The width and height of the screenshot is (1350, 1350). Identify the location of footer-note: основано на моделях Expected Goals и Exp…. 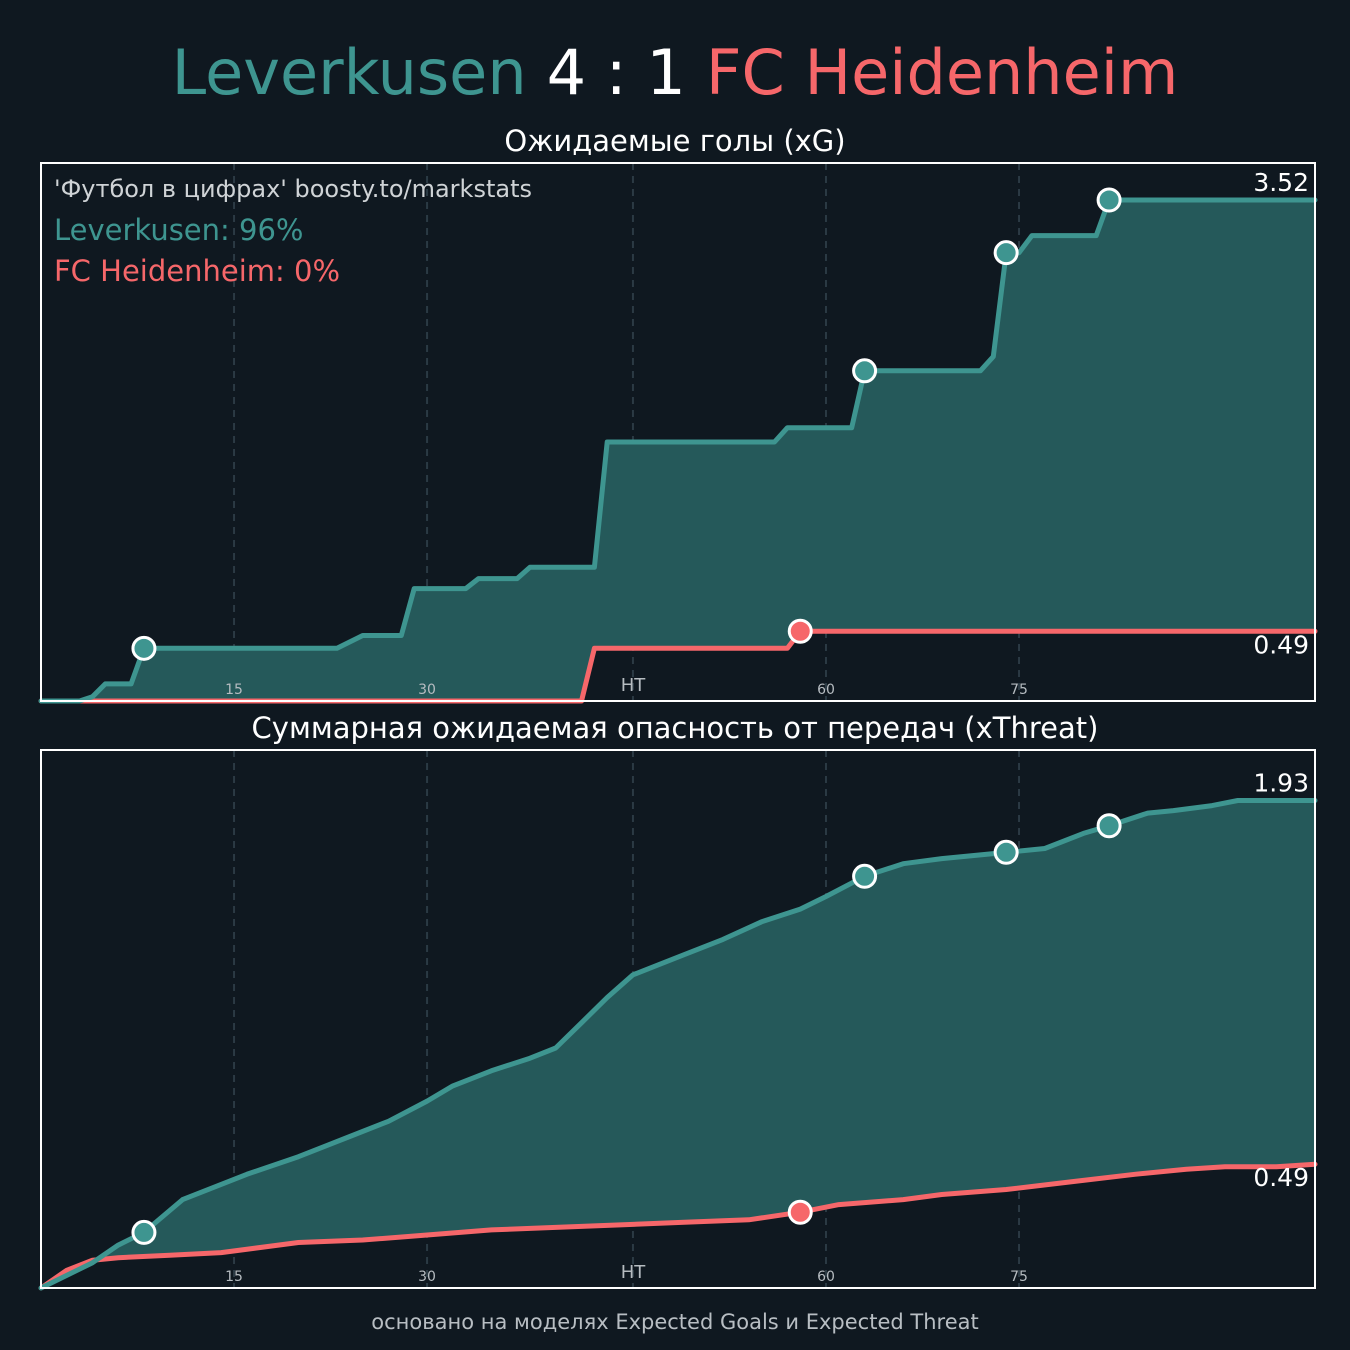
(674, 1322).